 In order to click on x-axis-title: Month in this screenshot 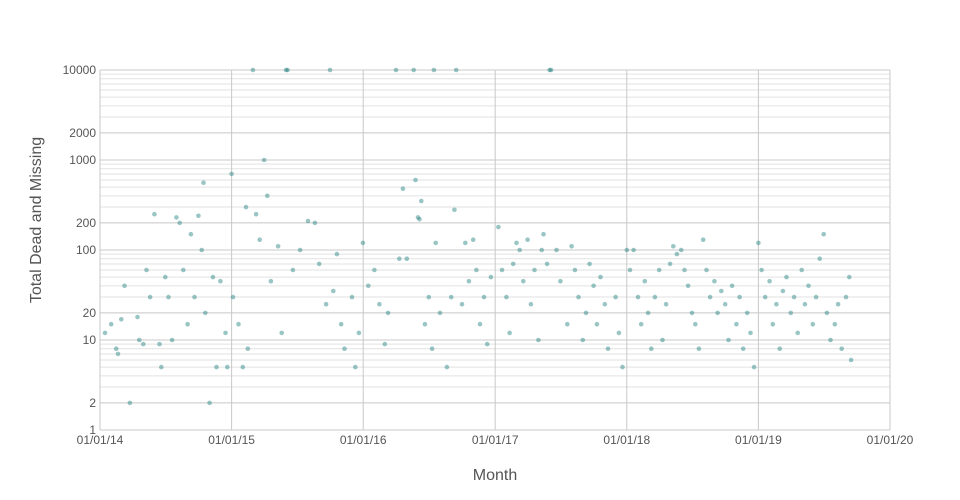, I will do `click(495, 475)`.